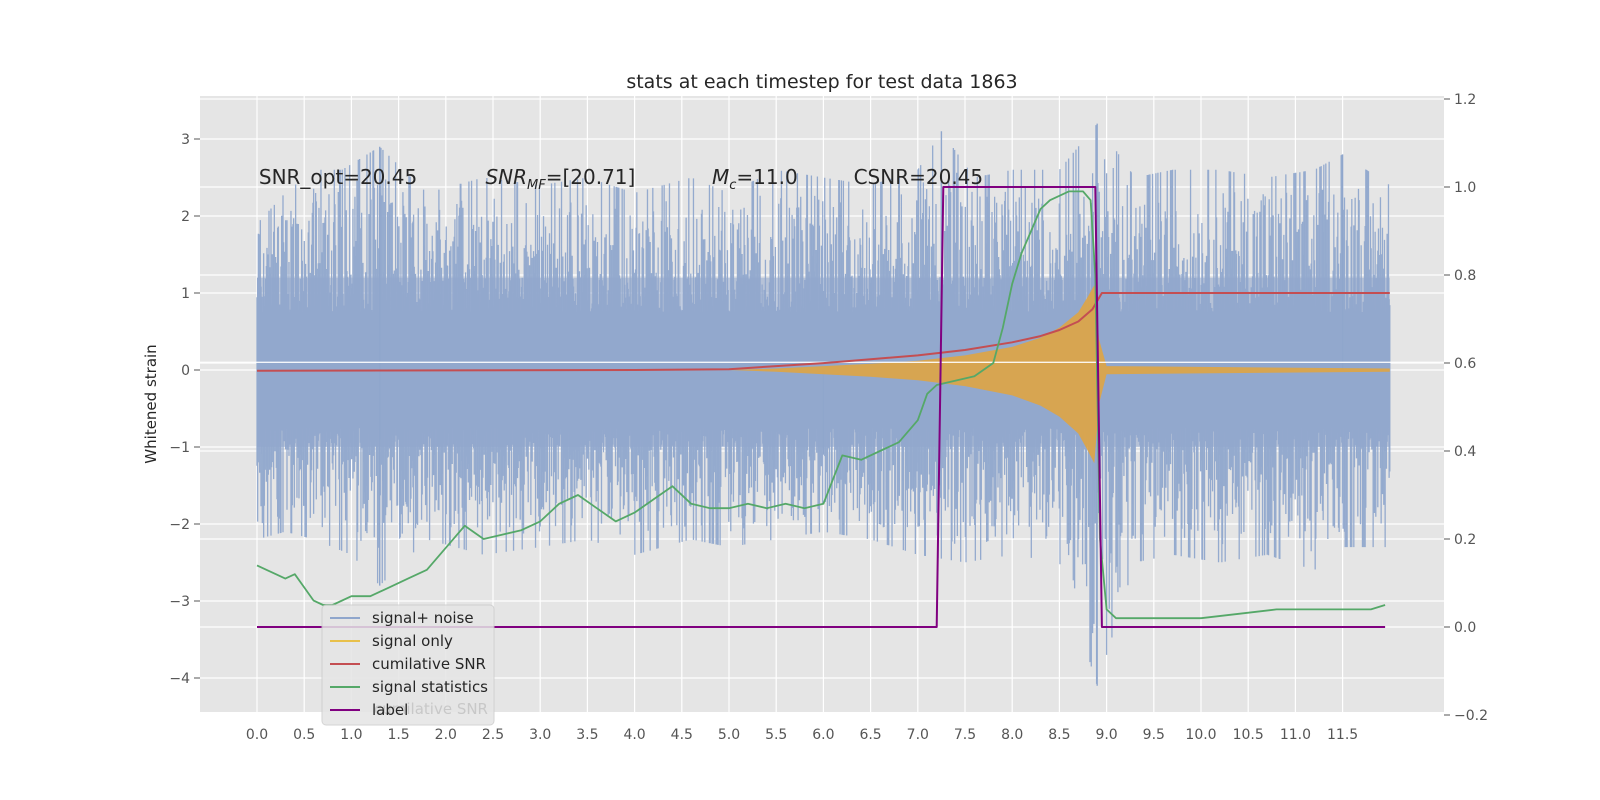 The image size is (1600, 800). I want to click on x-tick-label: 10.5, so click(1248, 735).